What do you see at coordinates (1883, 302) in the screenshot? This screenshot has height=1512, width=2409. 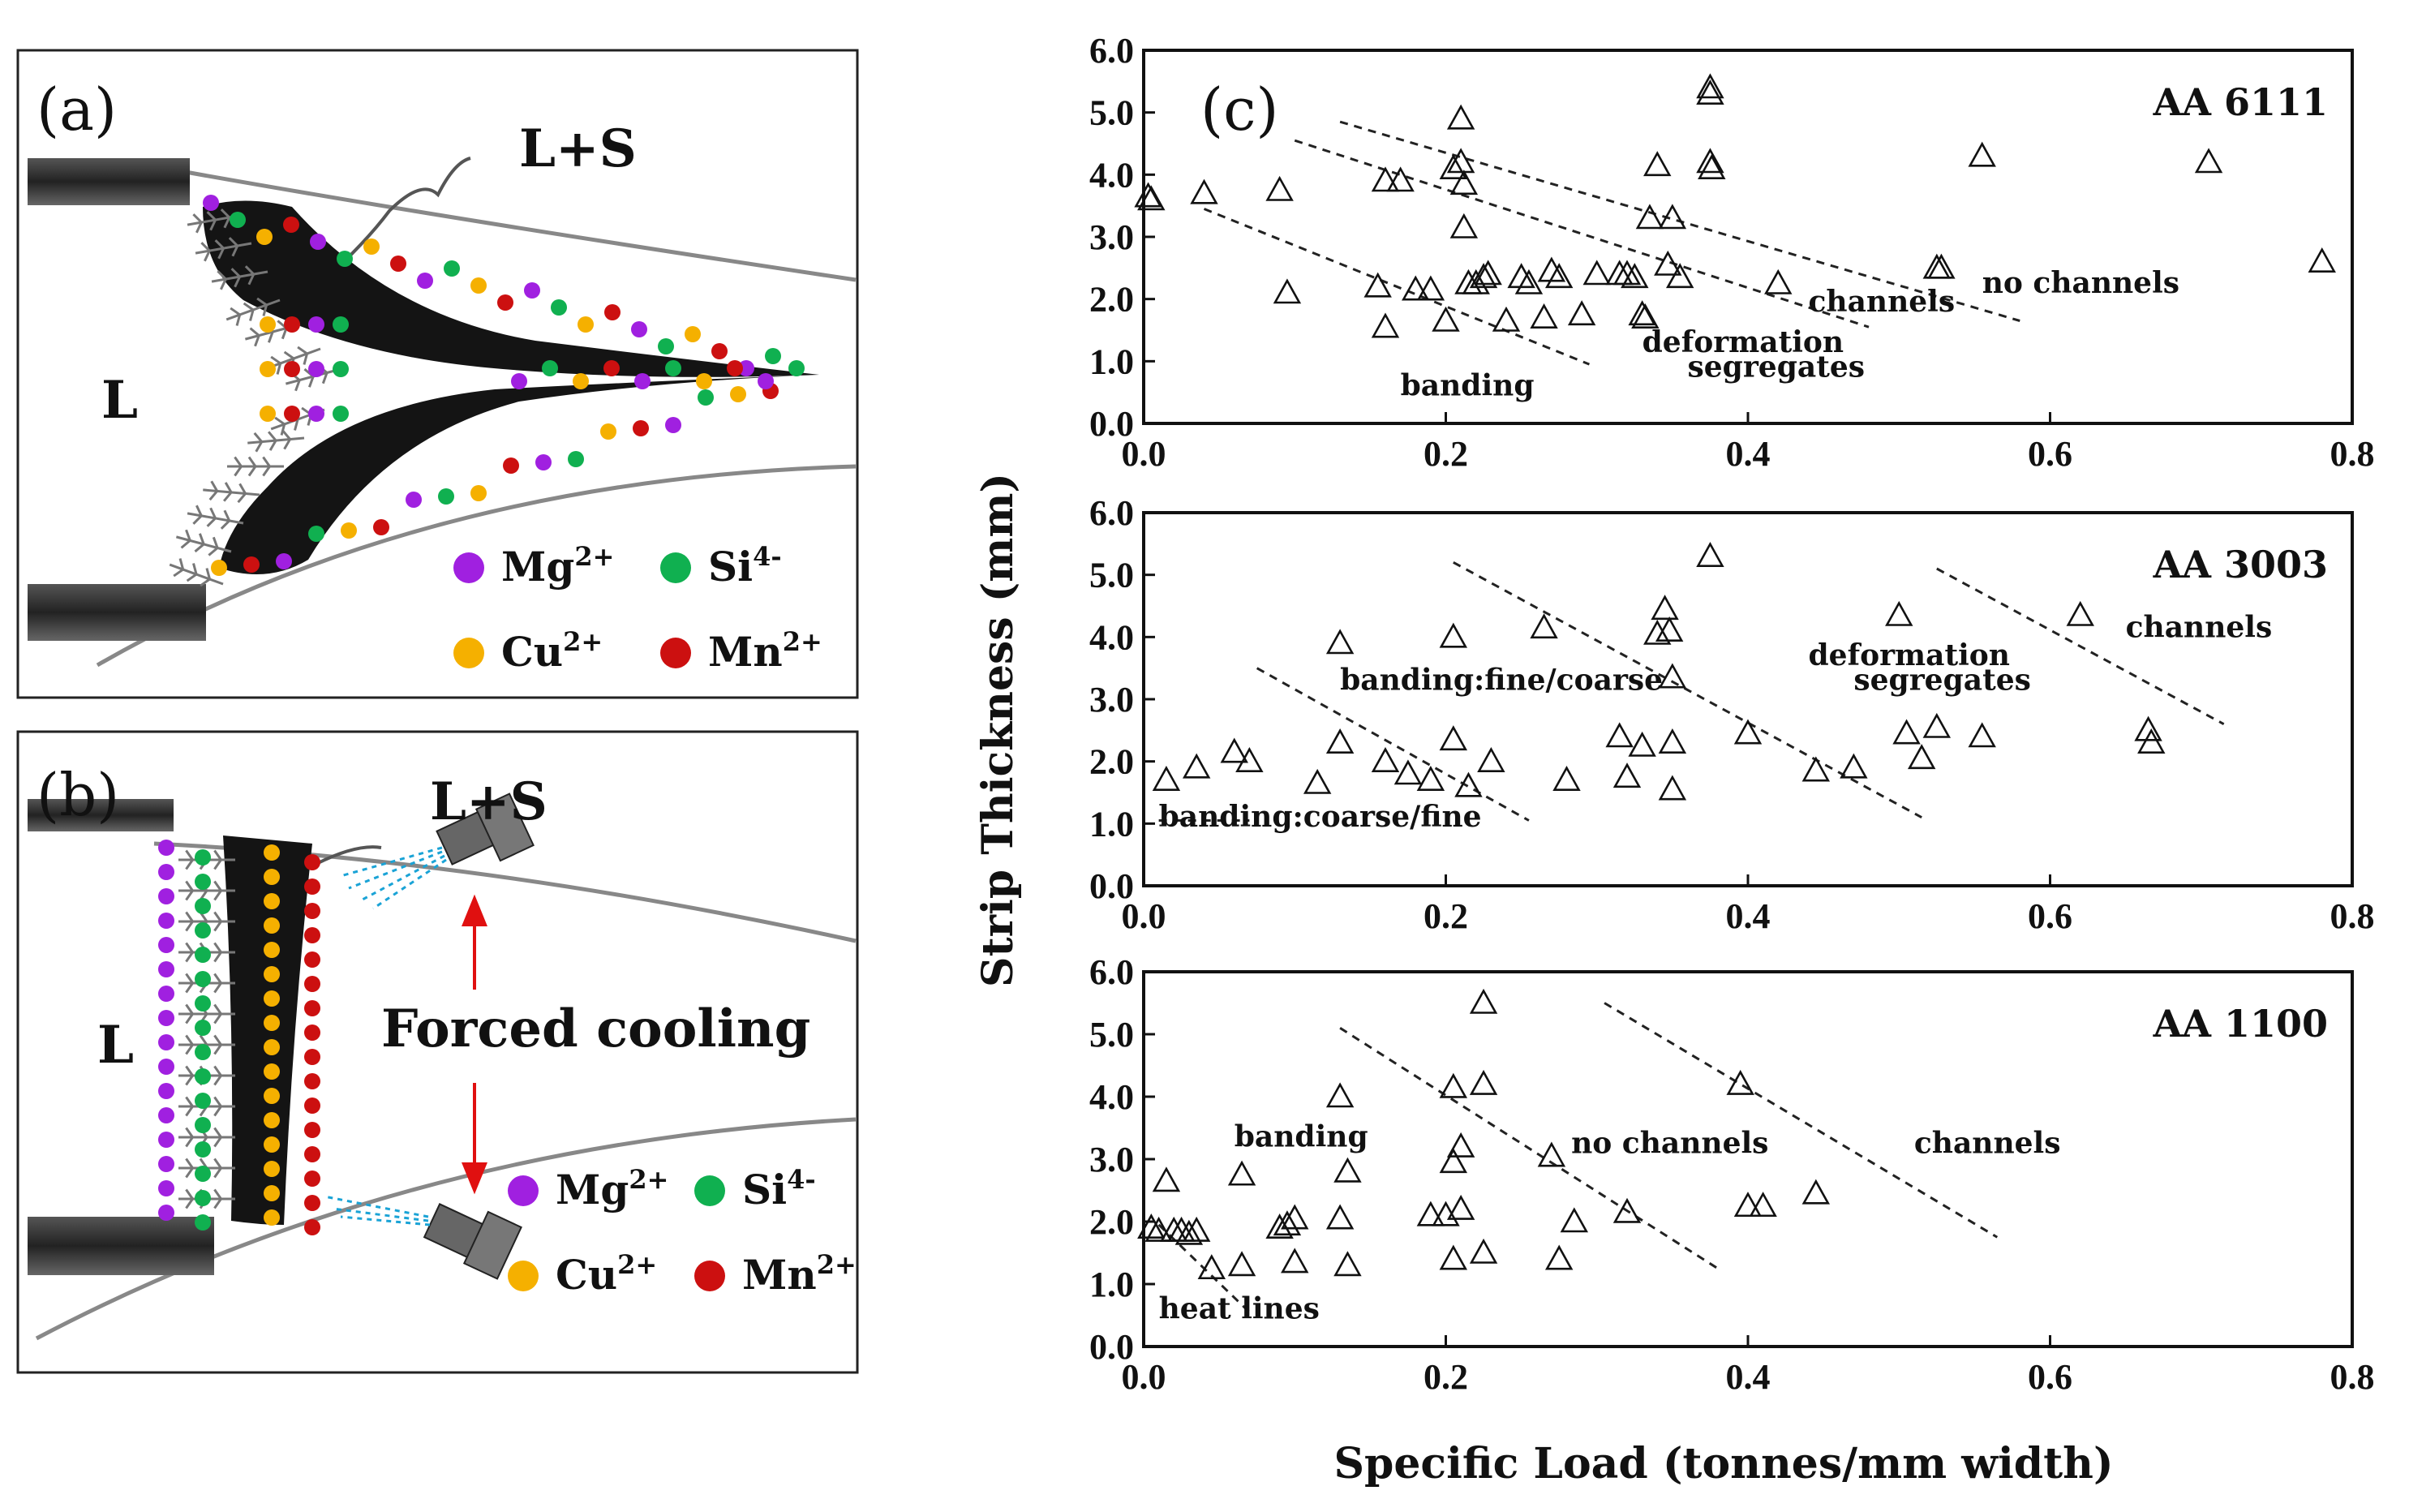 I see `region-annotation: channels` at bounding box center [1883, 302].